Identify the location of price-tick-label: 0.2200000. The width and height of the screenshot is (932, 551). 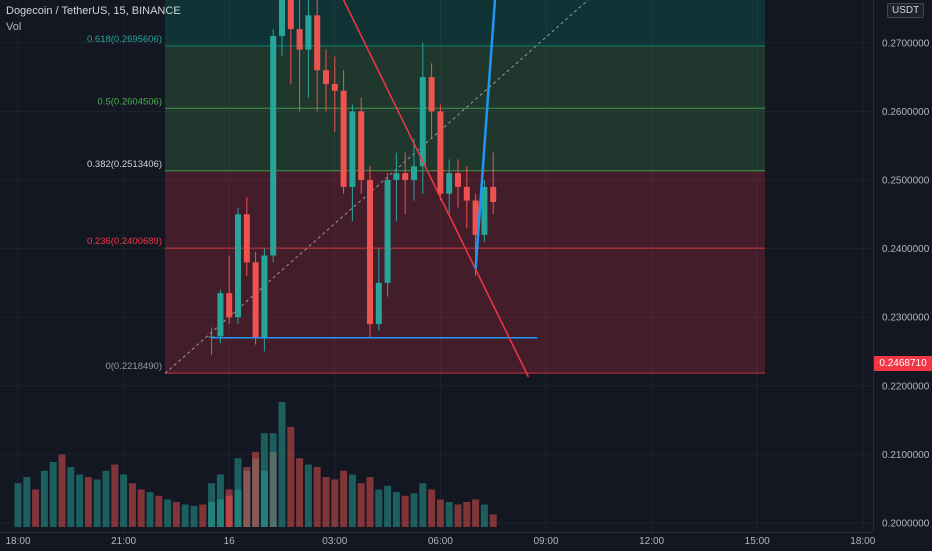
(906, 386).